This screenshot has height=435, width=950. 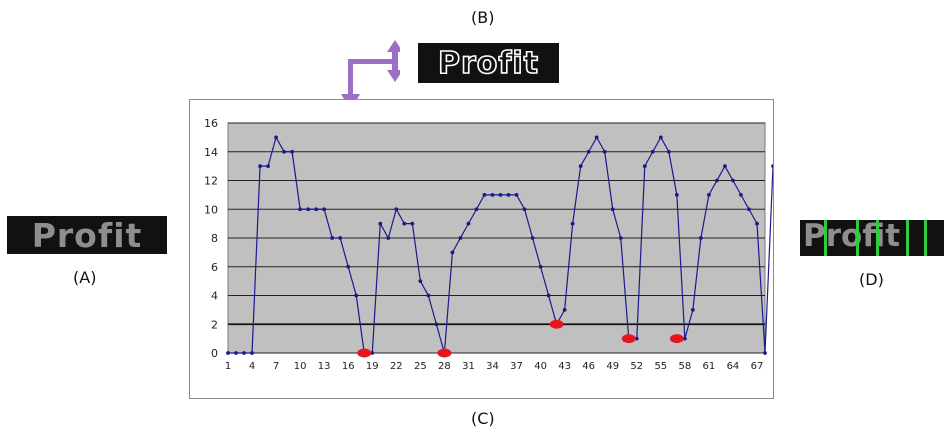 What do you see at coordinates (488, 63) in the screenshot?
I see `word-b: Profit` at bounding box center [488, 63].